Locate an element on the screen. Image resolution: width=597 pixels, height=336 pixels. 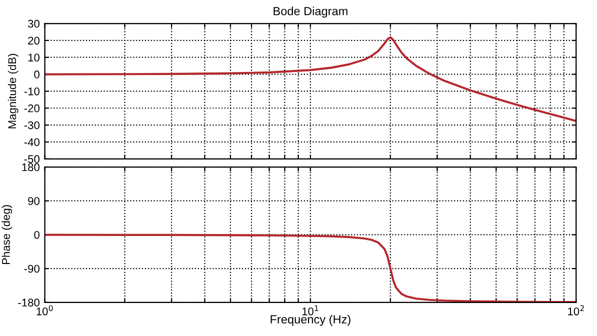
y-tick-label: -180 is located at coordinates (29, 302).